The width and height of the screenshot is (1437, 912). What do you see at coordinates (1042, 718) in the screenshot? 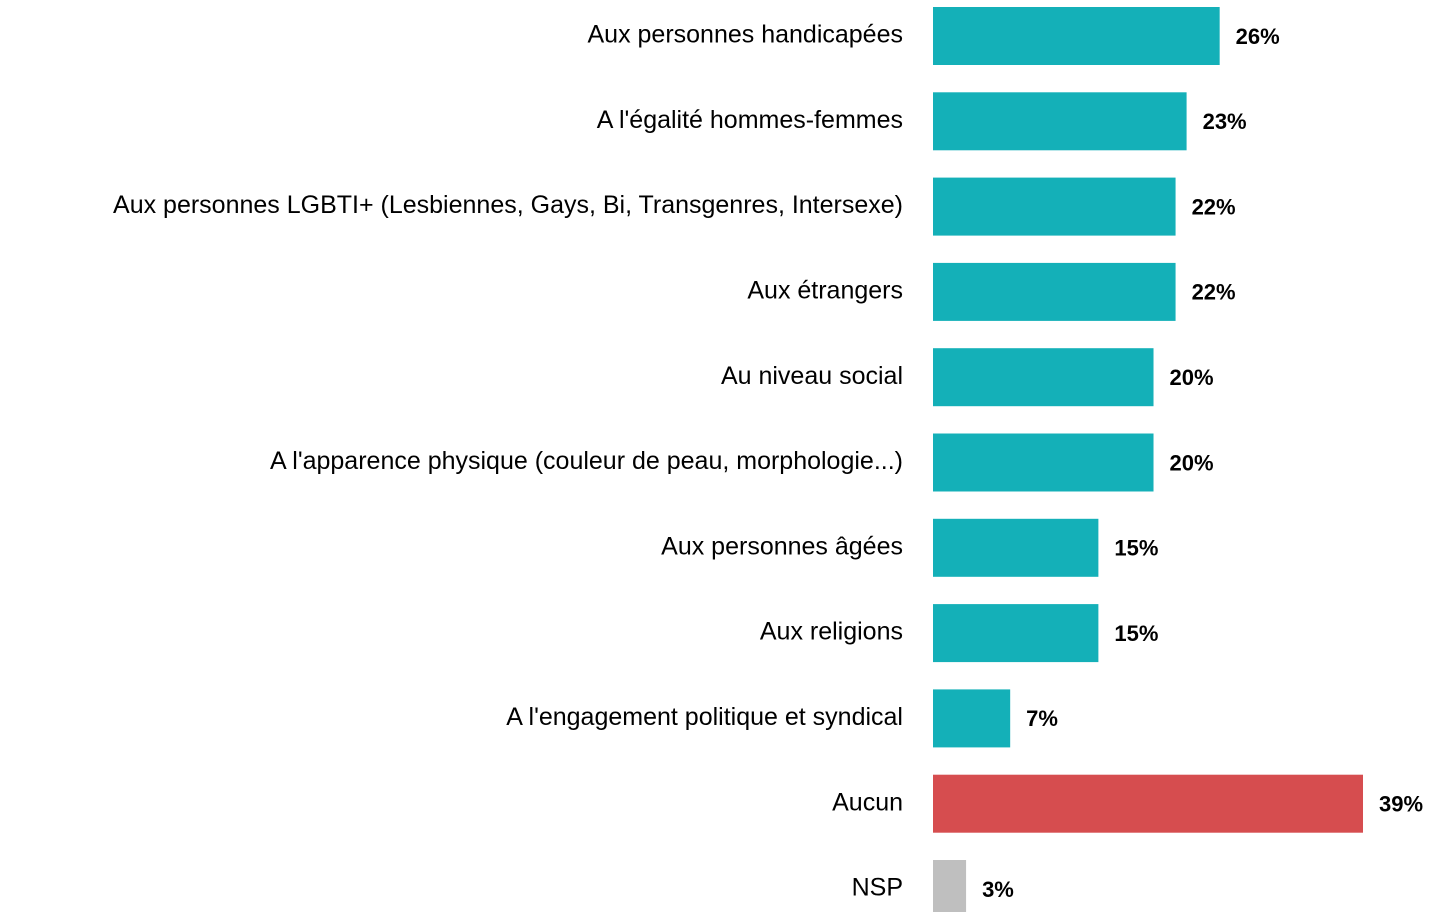
I see `value-label: 7%` at bounding box center [1042, 718].